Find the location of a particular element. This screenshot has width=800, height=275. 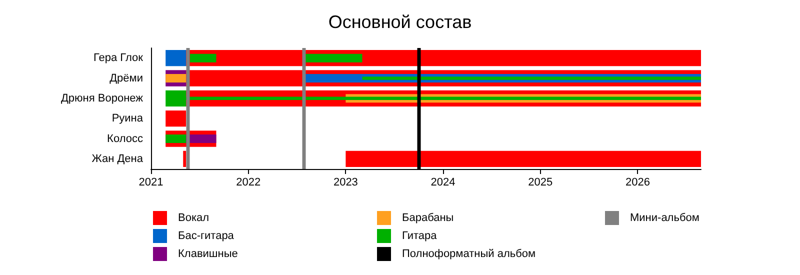

chart-title: Основной состав is located at coordinates (400, 22).